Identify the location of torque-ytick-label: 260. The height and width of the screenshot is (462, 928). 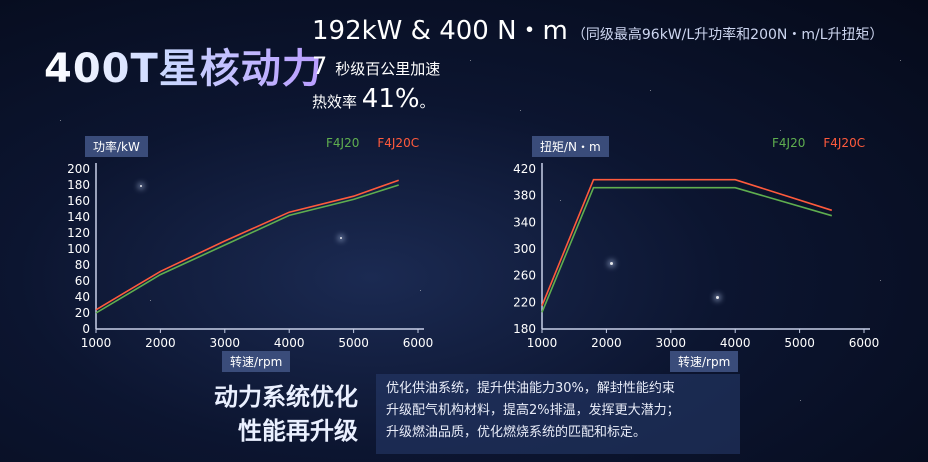
(524, 276).